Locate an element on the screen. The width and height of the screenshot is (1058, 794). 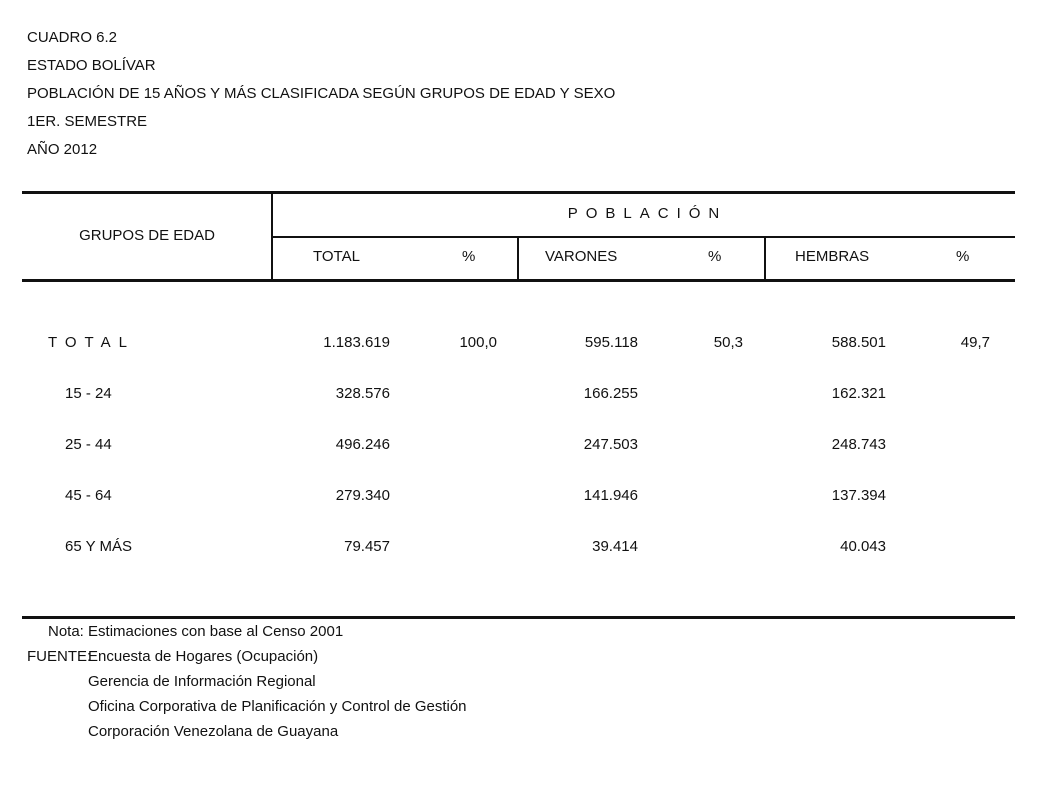
table-cell: 279.340 is located at coordinates (362, 495).